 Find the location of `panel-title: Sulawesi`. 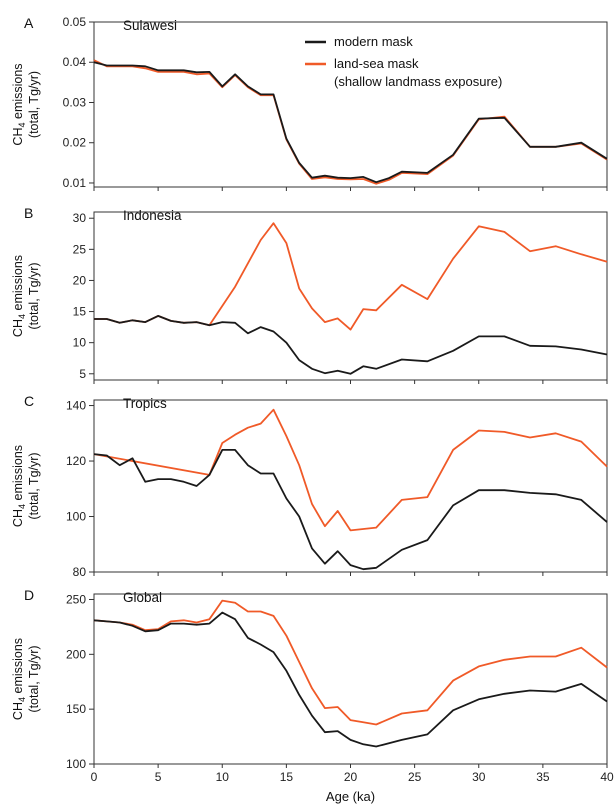

panel-title: Sulawesi is located at coordinates (150, 25).